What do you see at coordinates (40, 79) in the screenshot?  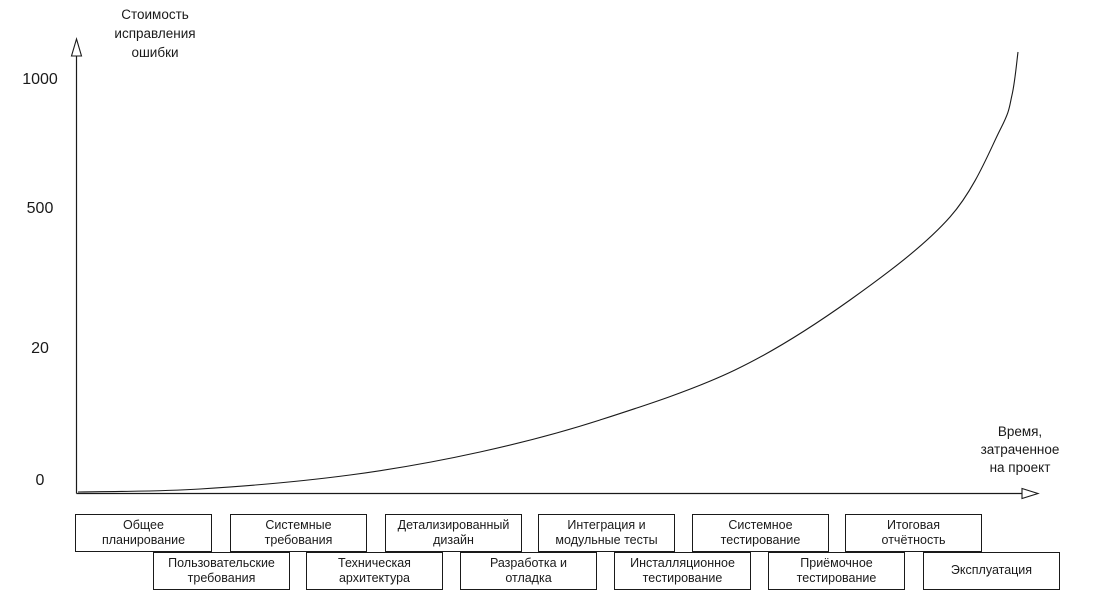 I see `y-tick-1000: 1000` at bounding box center [40, 79].